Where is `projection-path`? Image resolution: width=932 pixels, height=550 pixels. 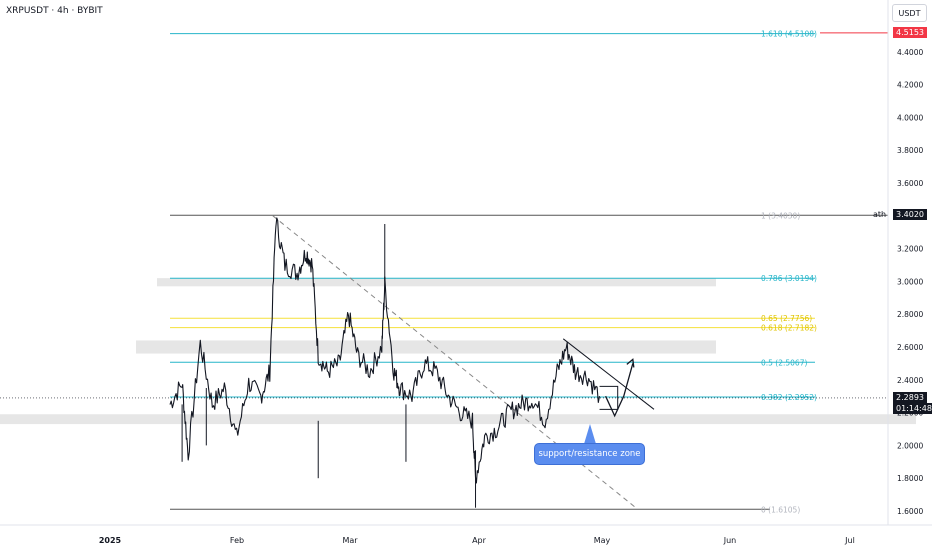 projection-path is located at coordinates (619, 390).